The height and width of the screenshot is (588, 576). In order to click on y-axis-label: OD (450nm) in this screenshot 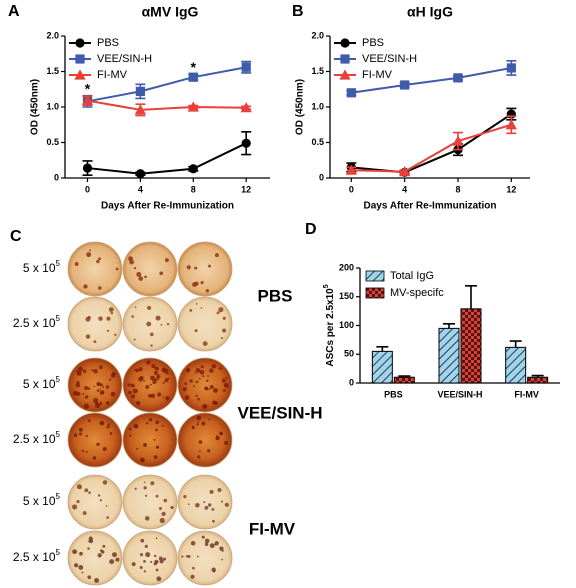, I will do `click(35, 107)`.